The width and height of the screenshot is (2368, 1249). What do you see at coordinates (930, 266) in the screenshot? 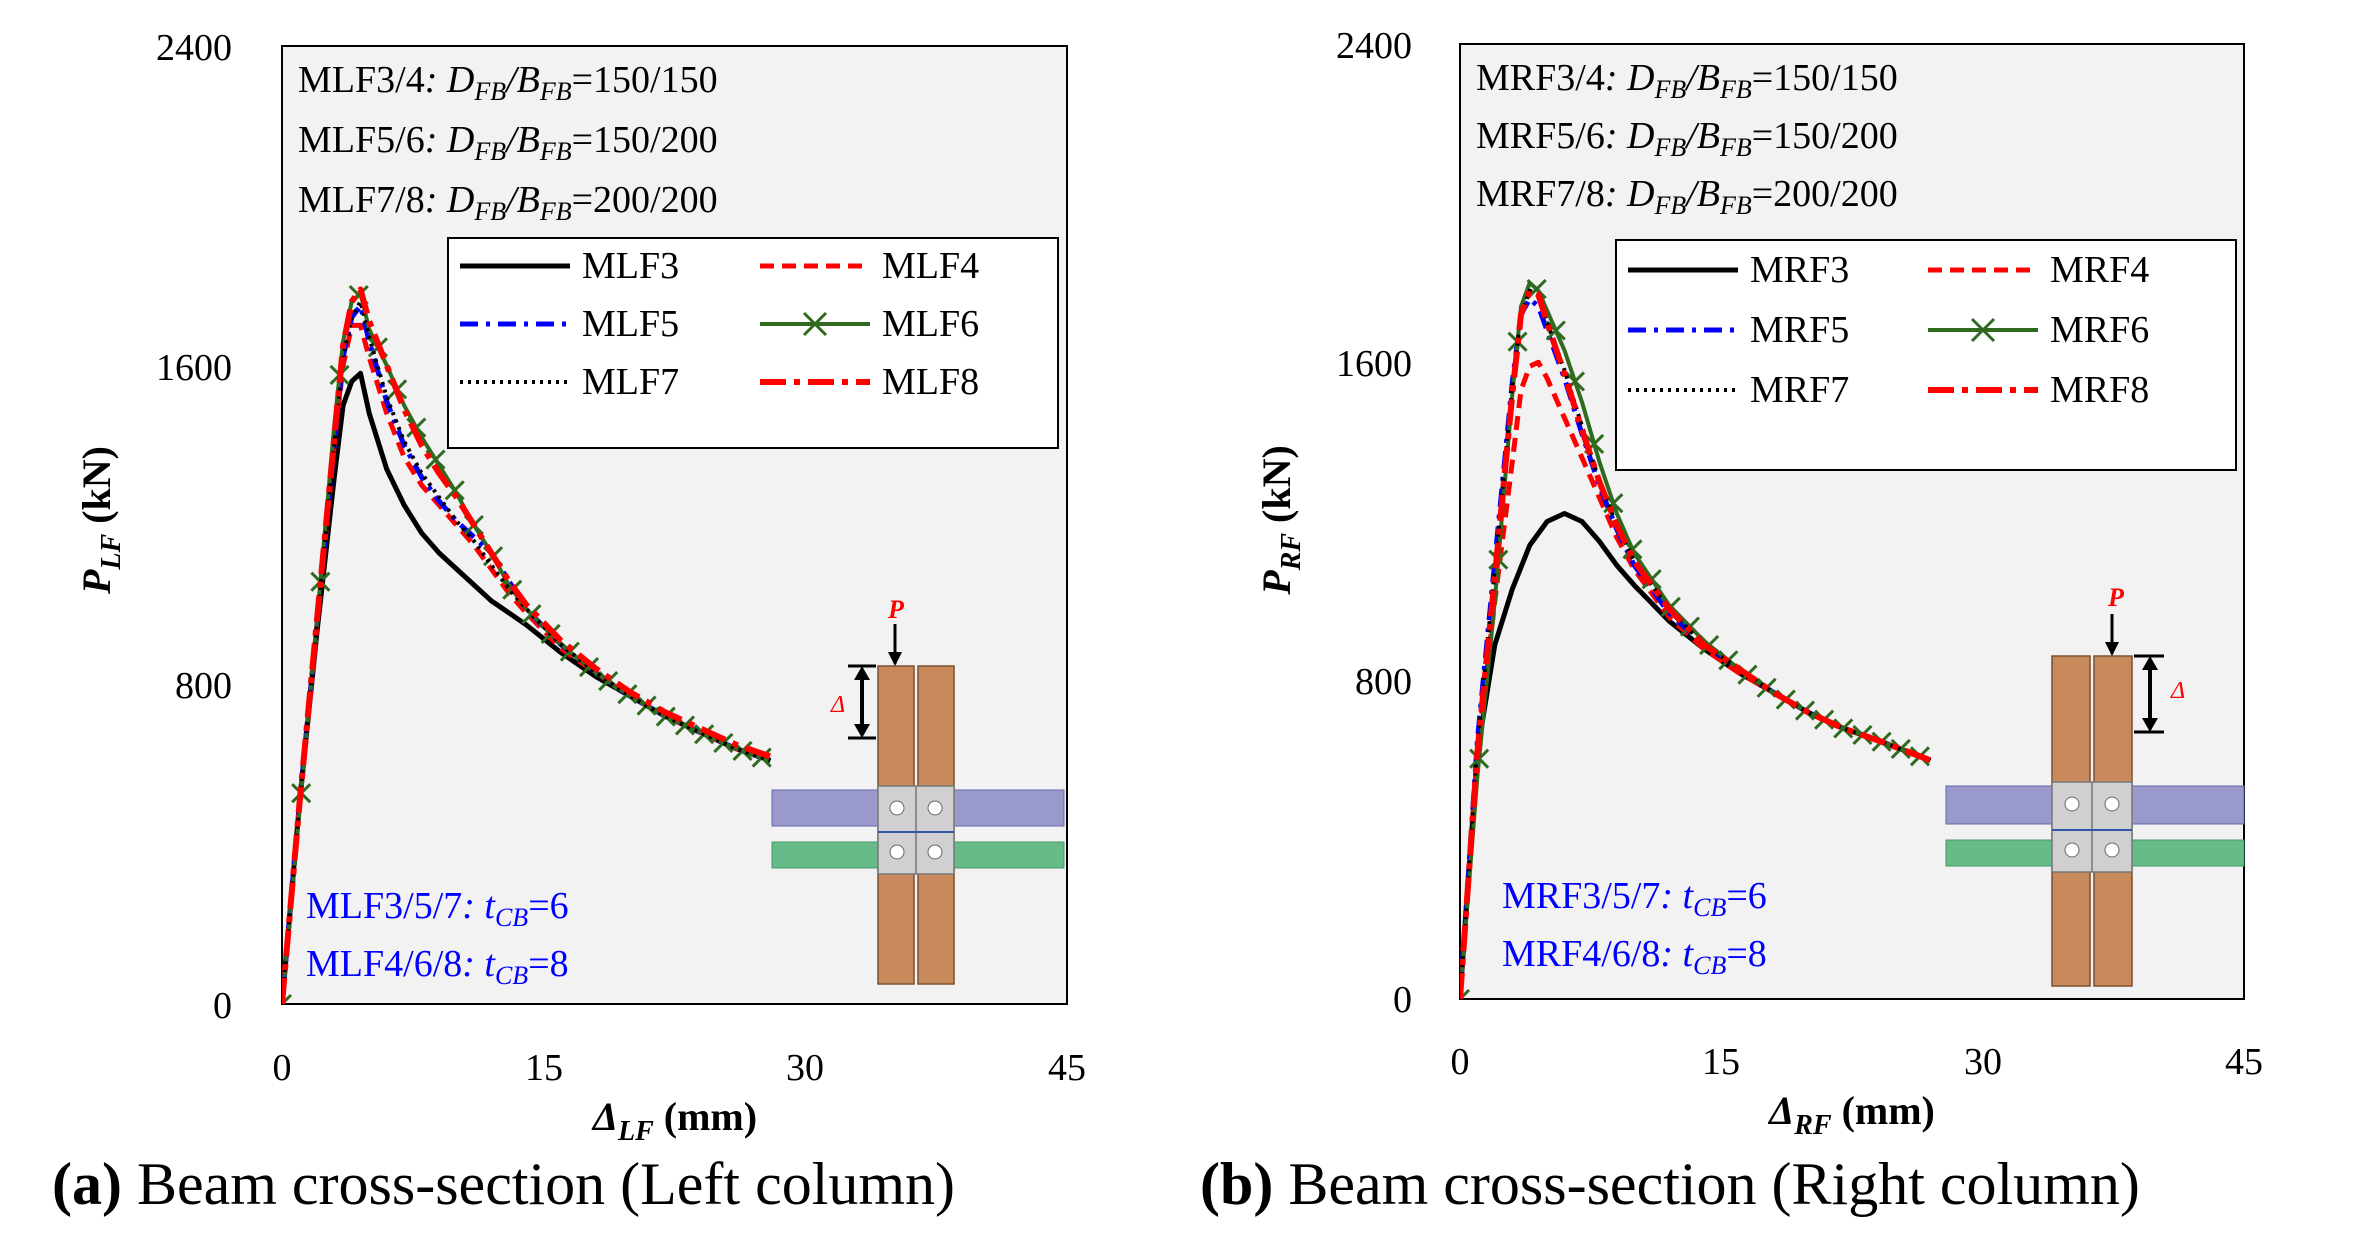
I see `legend-label-mlf4: MLF4` at bounding box center [930, 266].